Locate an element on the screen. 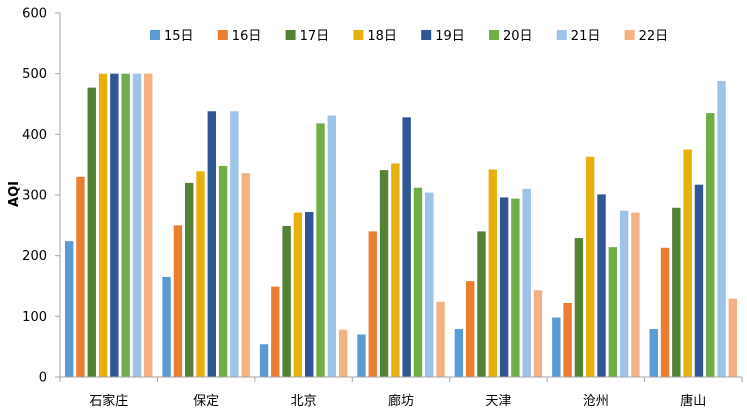 This screenshot has height=411, width=747. legend-label: 21日 is located at coordinates (586, 36).